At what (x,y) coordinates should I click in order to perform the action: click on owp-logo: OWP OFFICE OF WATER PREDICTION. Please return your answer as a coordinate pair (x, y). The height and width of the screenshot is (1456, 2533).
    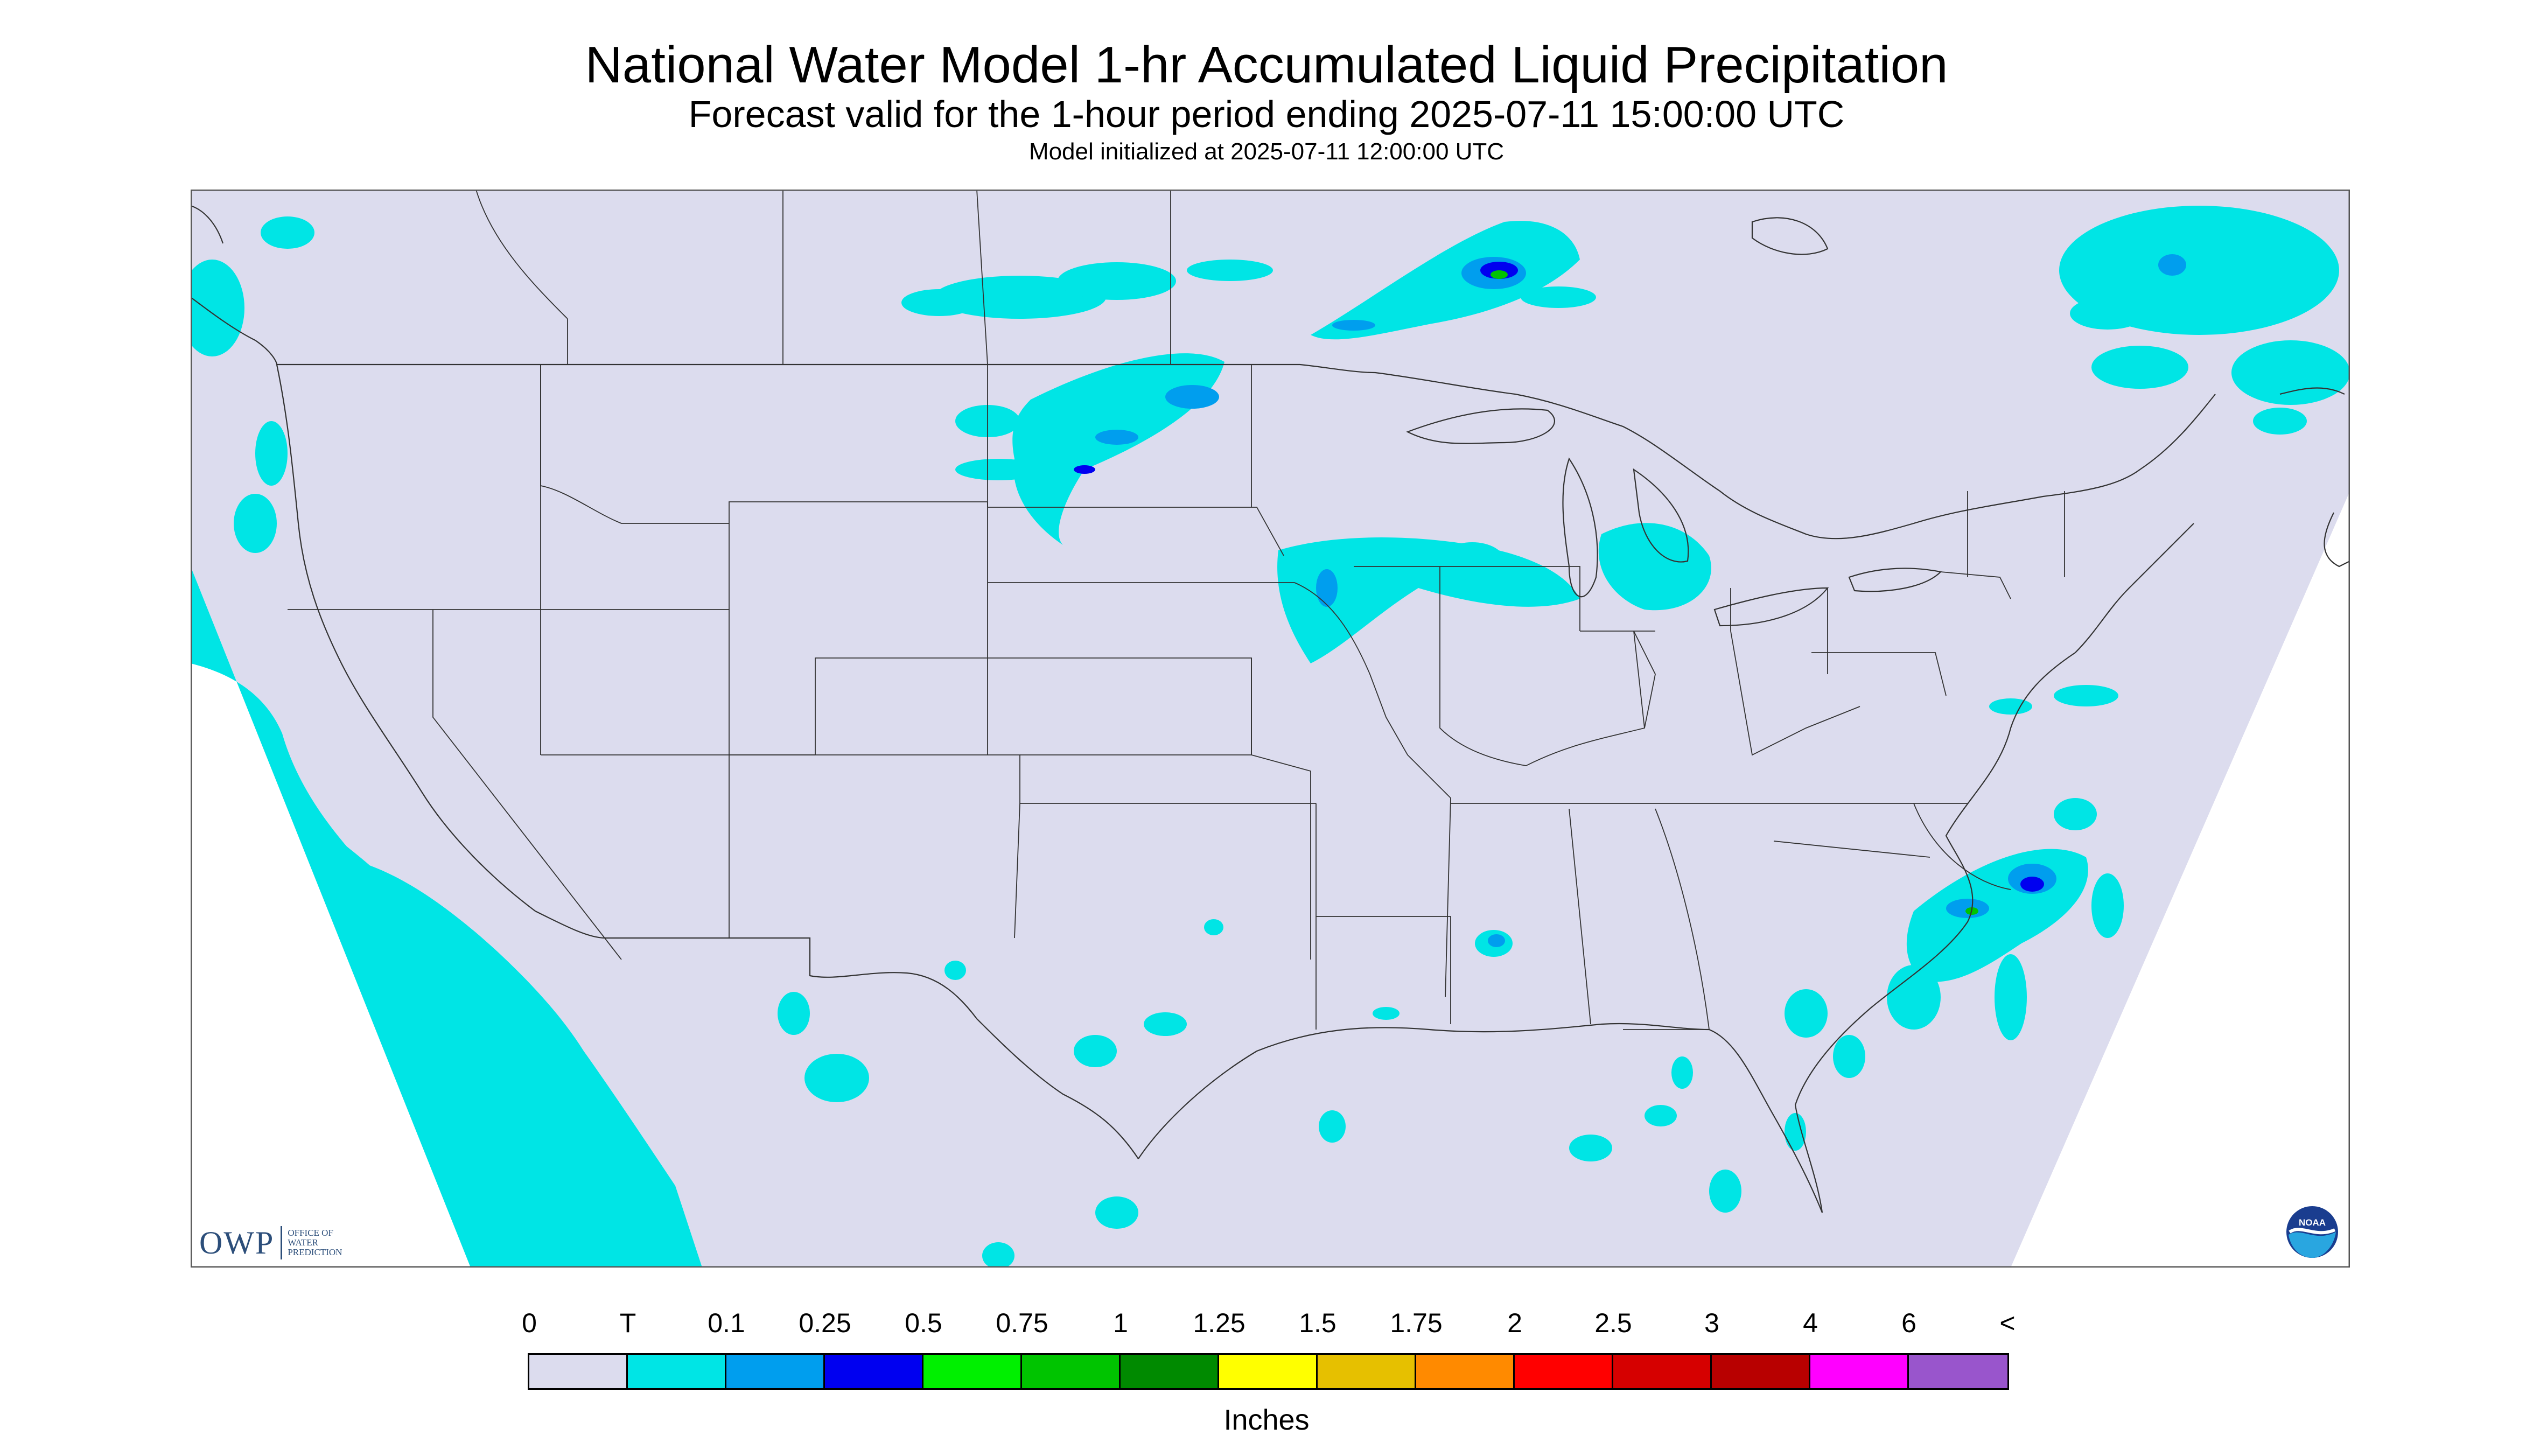
    Looking at the image, I should click on (283, 1242).